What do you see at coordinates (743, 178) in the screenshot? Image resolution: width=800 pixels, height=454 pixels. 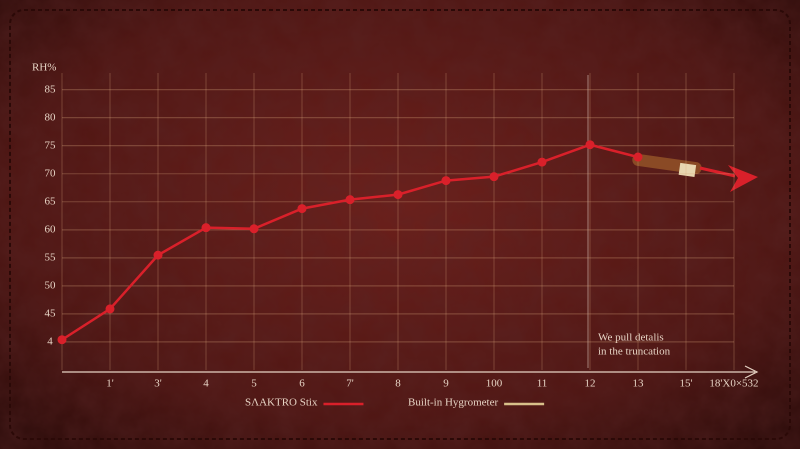 I see `trend-arrow-head` at bounding box center [743, 178].